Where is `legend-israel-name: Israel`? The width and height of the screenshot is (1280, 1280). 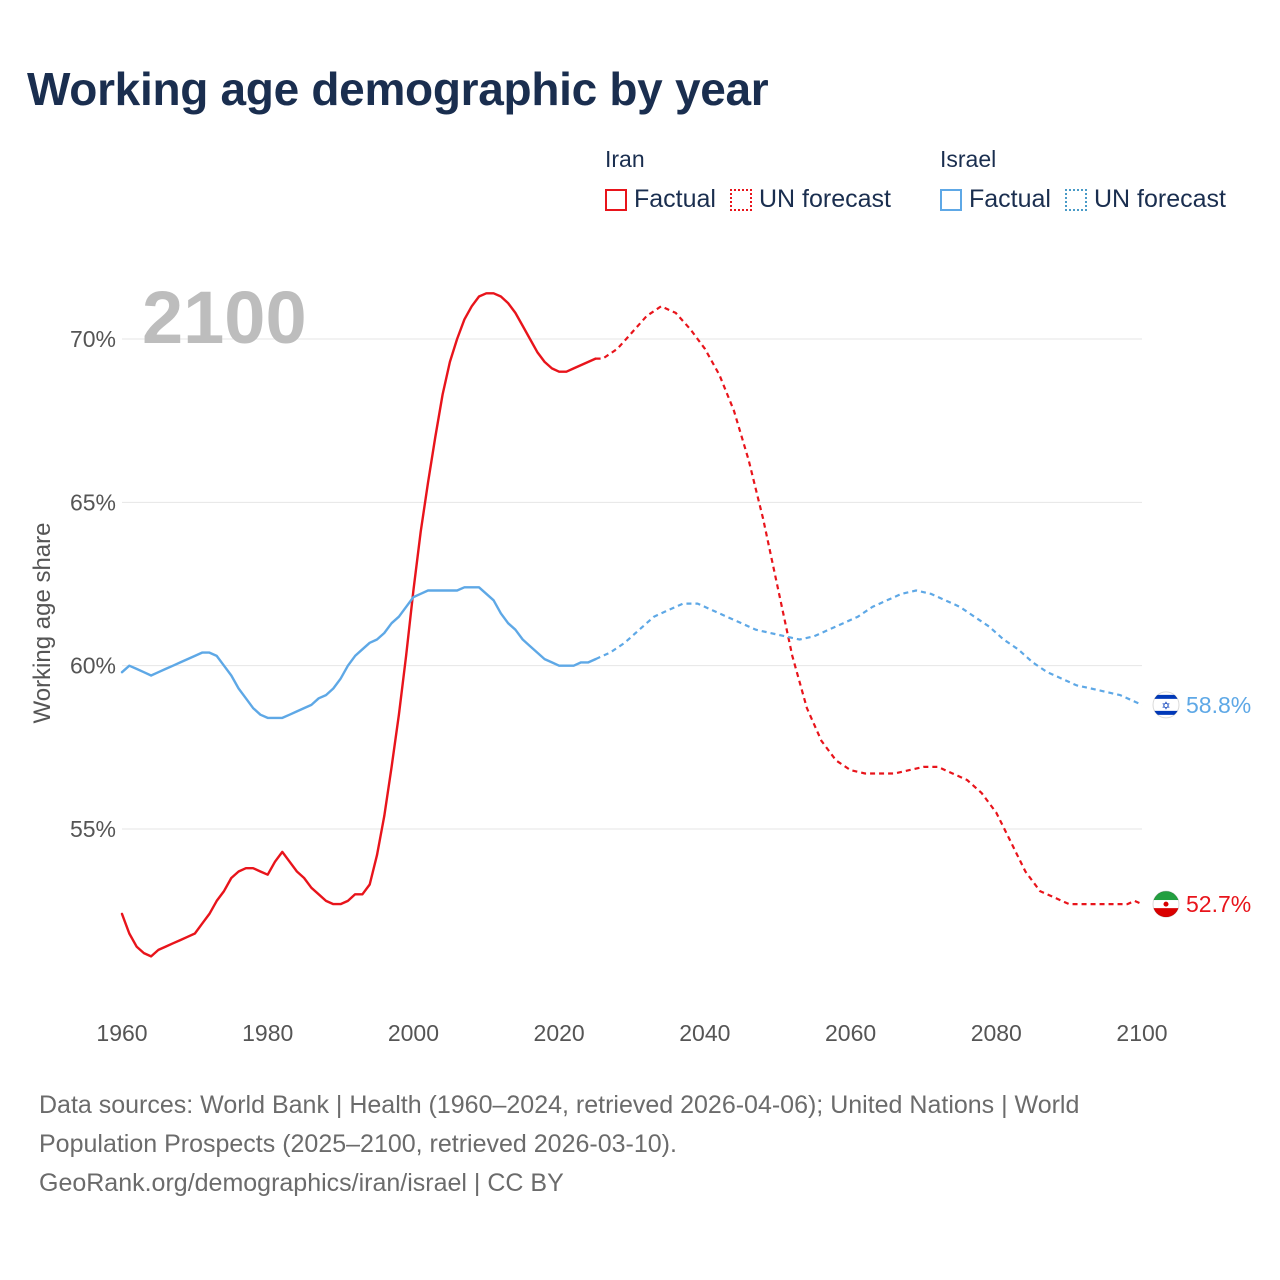 legend-israel-name: Israel is located at coordinates (968, 159).